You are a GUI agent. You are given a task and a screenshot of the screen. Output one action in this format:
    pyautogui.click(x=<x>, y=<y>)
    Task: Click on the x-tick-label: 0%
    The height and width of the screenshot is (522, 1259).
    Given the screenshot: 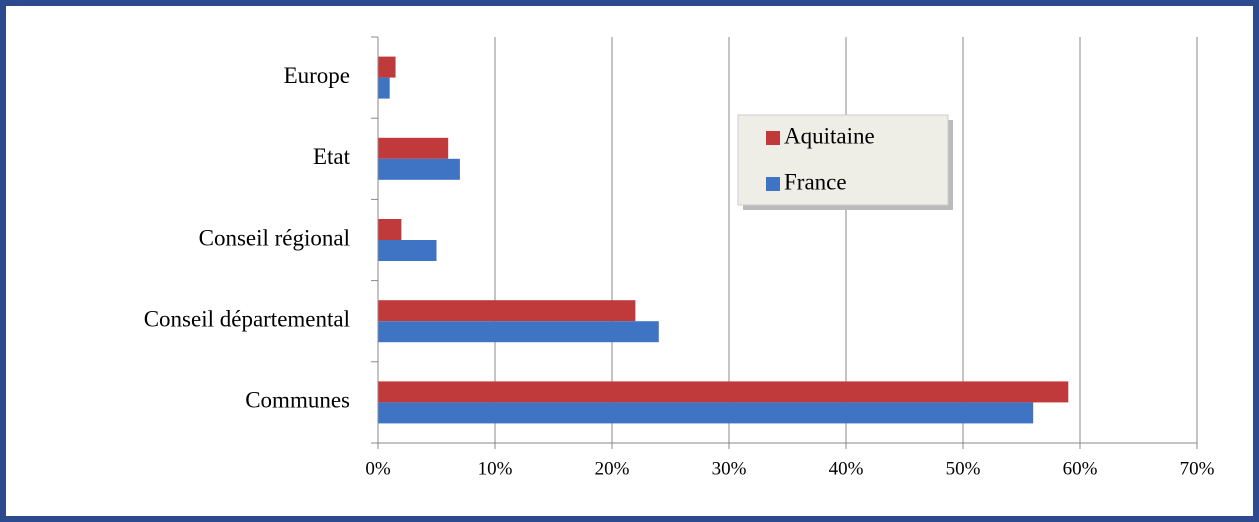 What is the action you would take?
    pyautogui.click(x=378, y=468)
    